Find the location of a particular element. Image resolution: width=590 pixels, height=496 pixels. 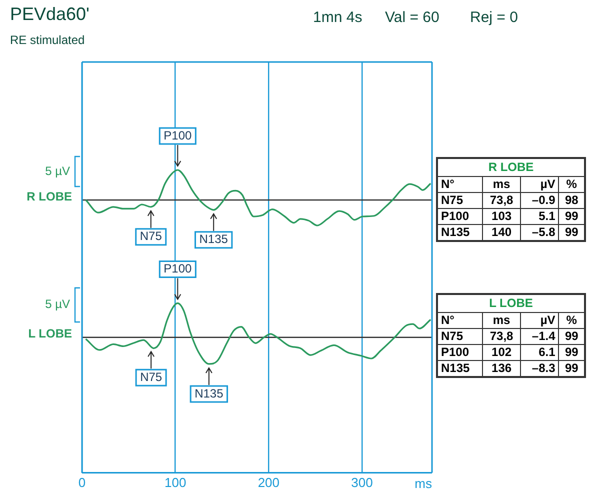

text: 5.1 is located at coordinates (539, 216).